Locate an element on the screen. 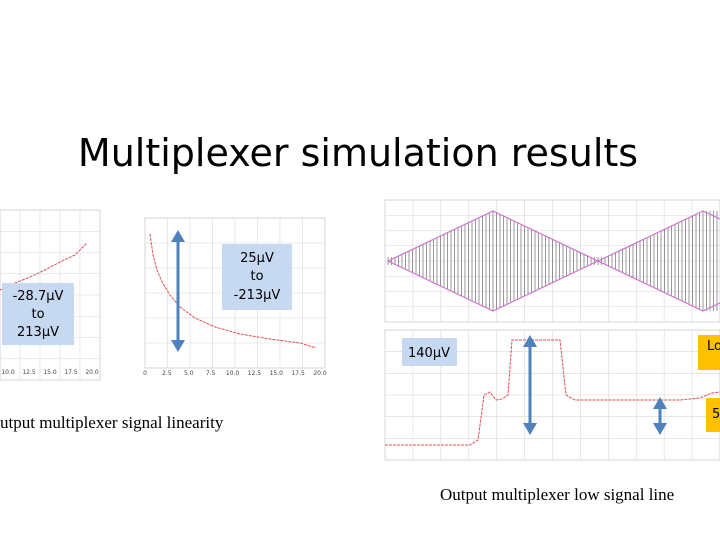  annotation: 213µV is located at coordinates (38, 332).